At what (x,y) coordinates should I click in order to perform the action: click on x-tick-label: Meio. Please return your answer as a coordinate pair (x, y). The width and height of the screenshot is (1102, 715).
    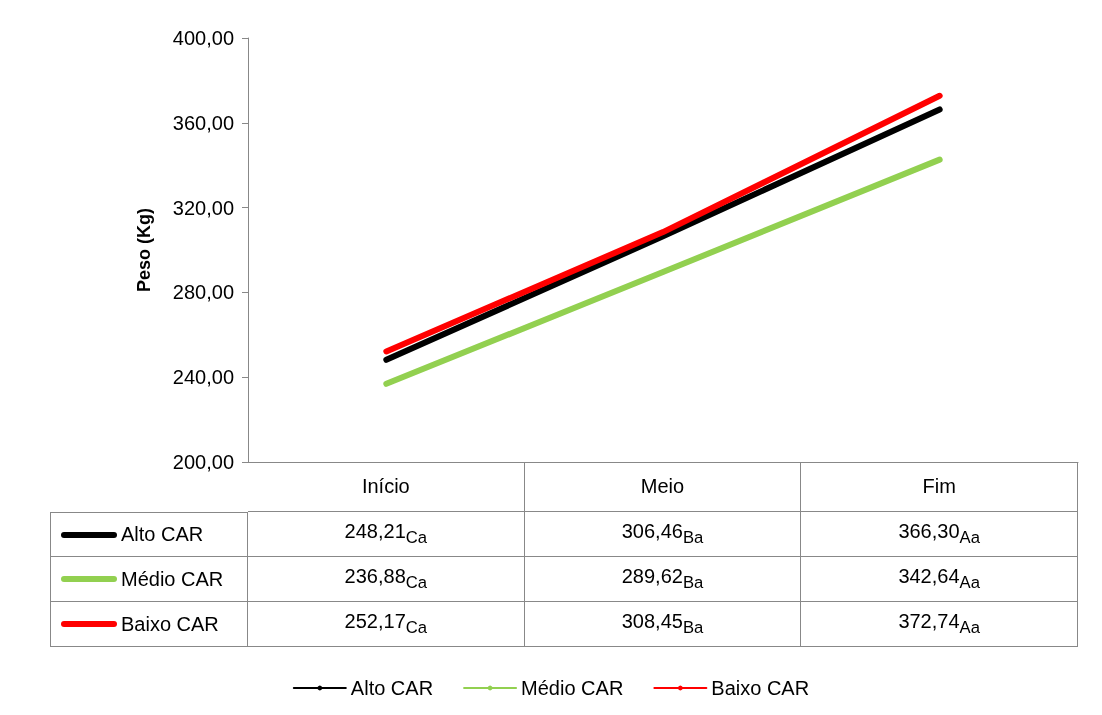
    Looking at the image, I should click on (663, 487).